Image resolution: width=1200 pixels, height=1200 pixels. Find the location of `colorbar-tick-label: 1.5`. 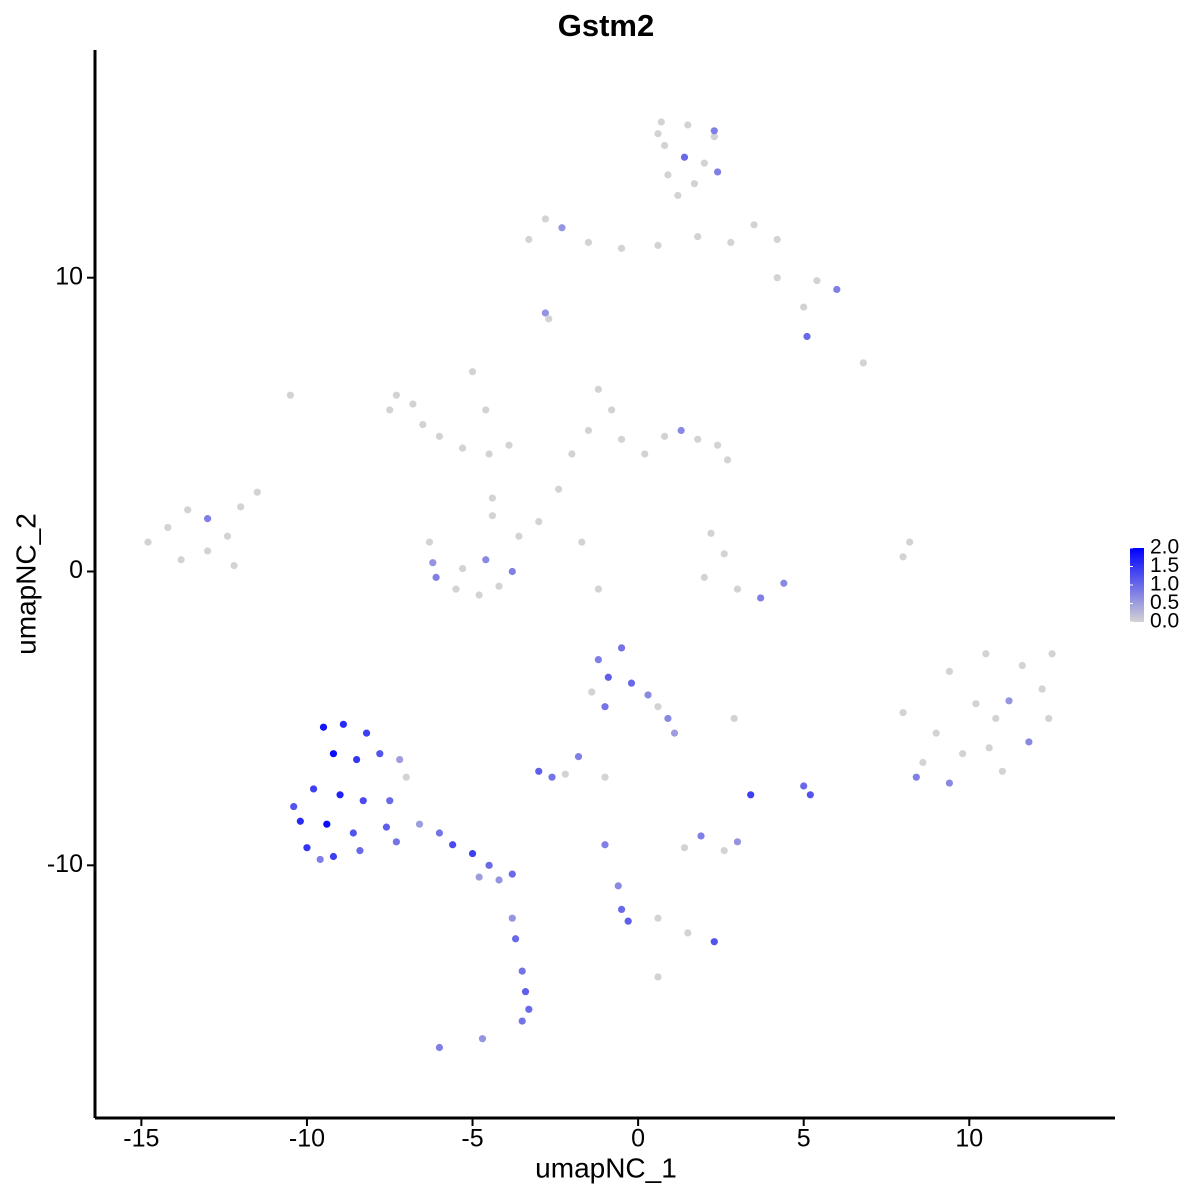

colorbar-tick-label: 1.5 is located at coordinates (1164, 565).